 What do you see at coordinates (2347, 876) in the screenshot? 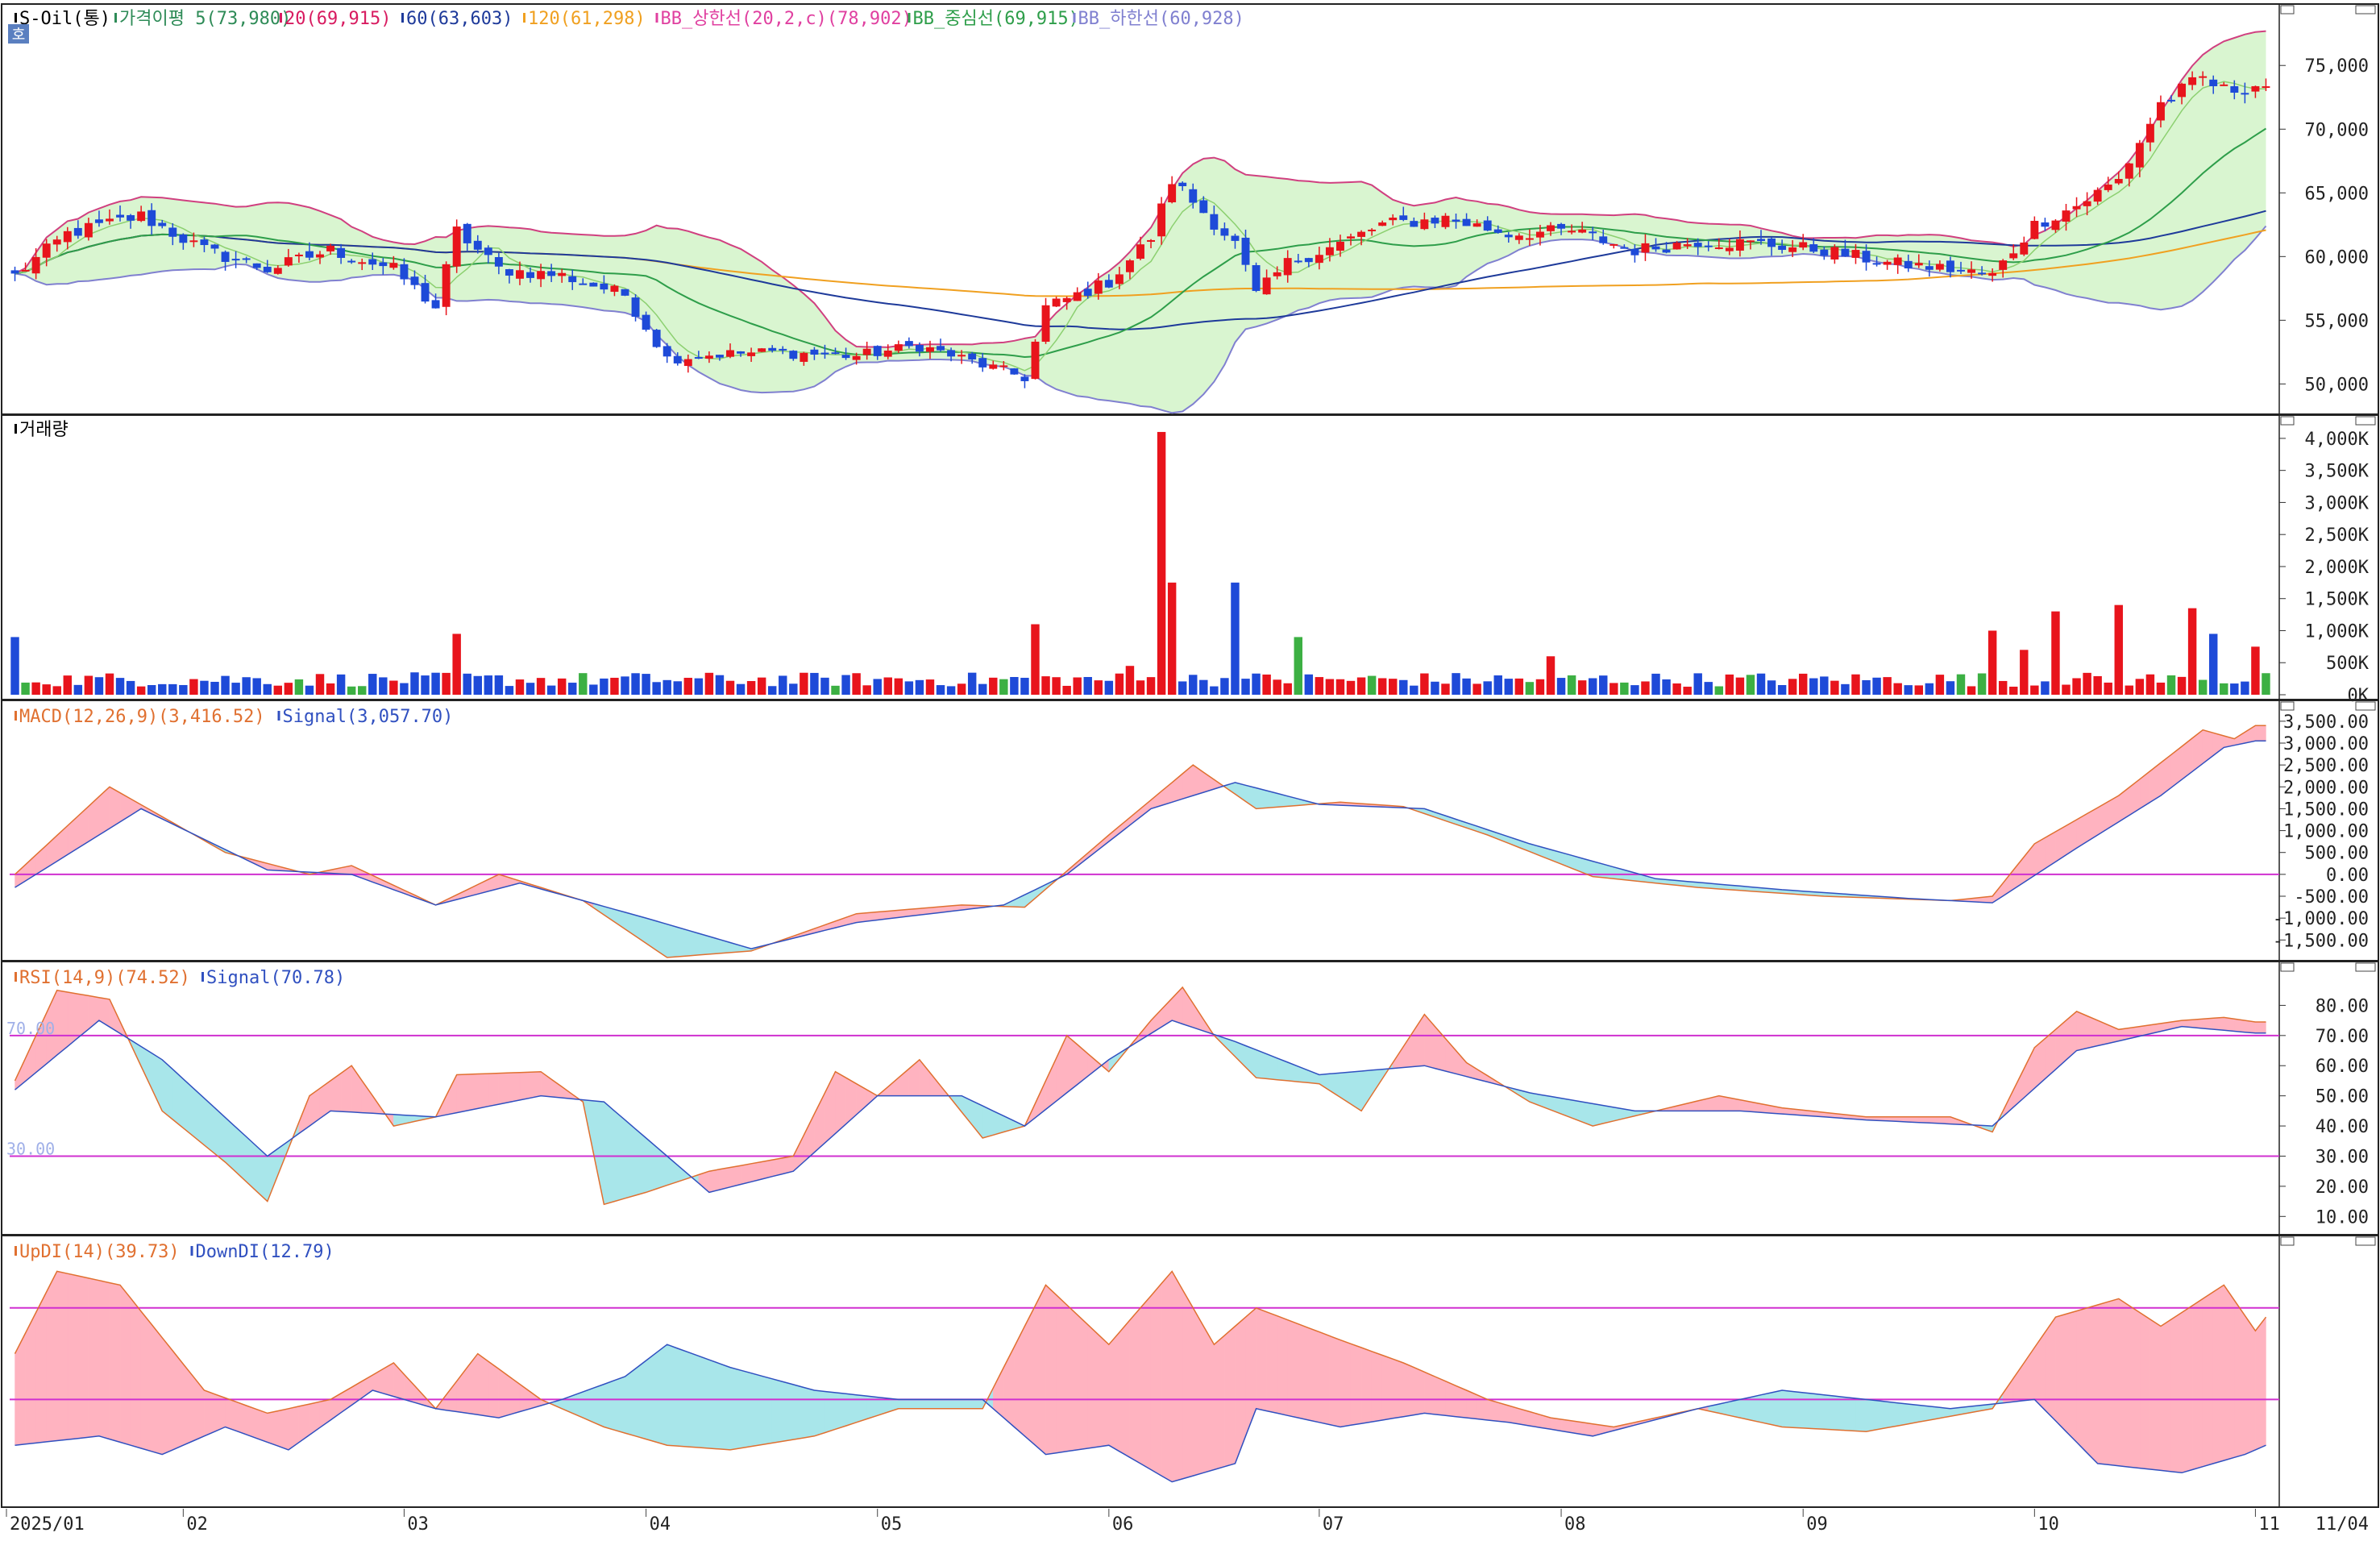
I see `tick-label: 0.00` at bounding box center [2347, 876].